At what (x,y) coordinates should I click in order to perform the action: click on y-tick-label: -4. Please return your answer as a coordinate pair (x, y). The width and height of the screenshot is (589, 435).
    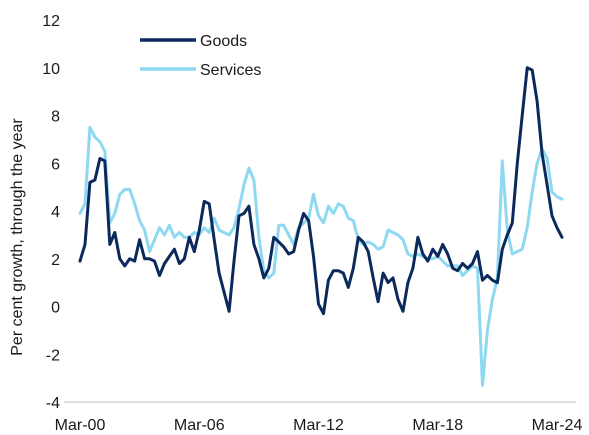
    Looking at the image, I should click on (53, 403).